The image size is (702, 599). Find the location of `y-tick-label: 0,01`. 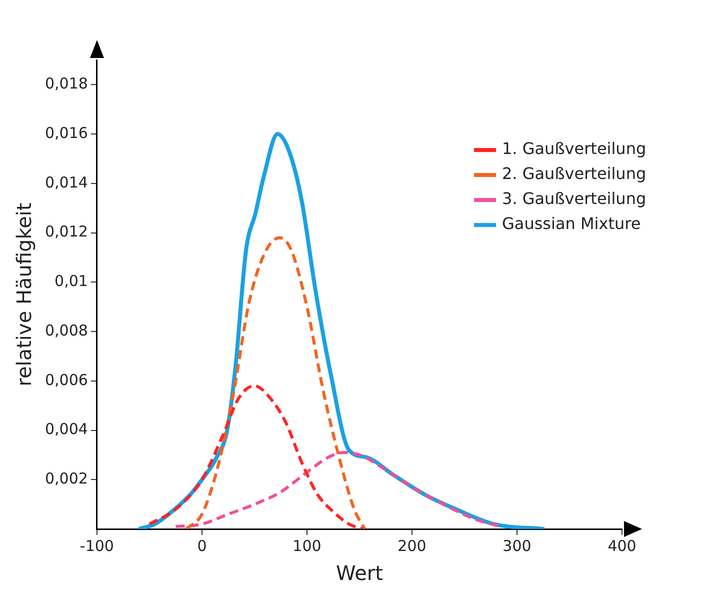

y-tick-label: 0,01 is located at coordinates (71, 281).